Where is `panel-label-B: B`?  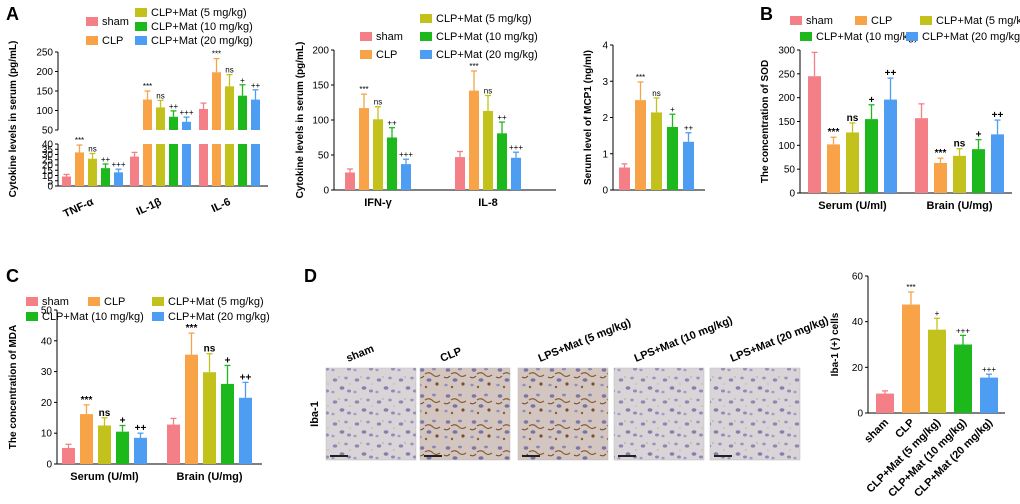 panel-label-B: B is located at coordinates (766, 14).